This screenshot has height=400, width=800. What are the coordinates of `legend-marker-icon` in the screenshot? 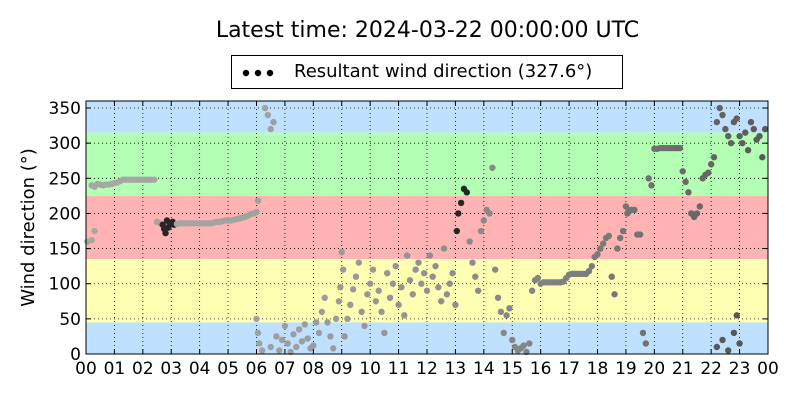 It's located at (258, 73).